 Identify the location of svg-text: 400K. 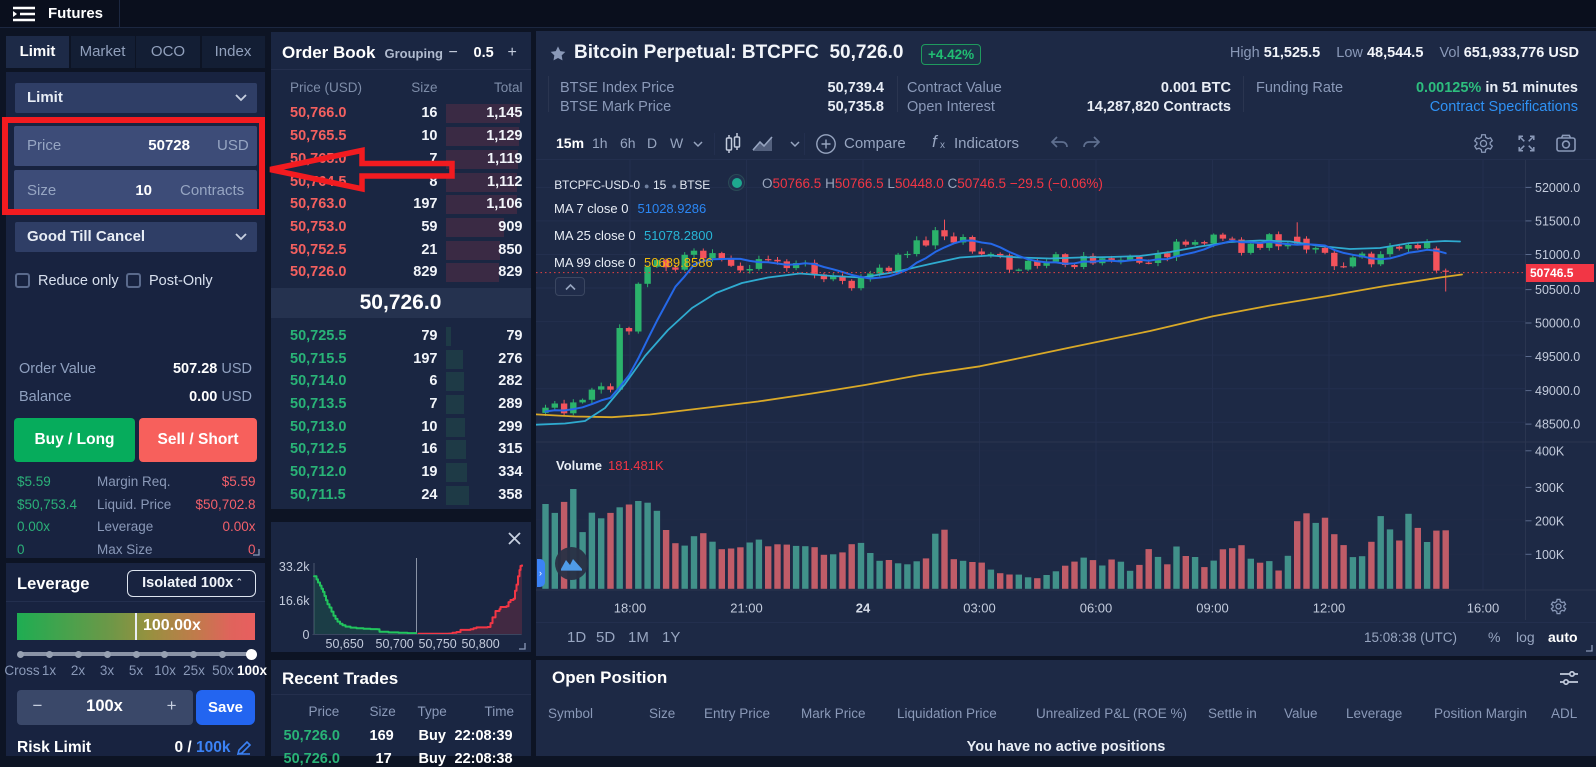
(1550, 451).